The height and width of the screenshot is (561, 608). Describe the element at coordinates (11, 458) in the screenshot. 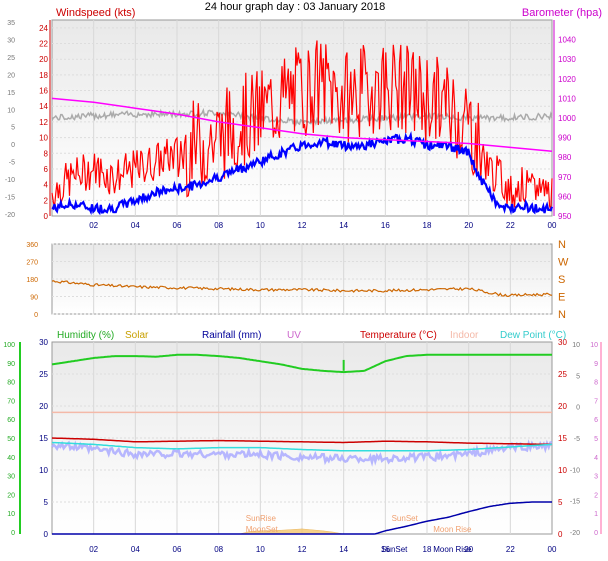

I see `humidity-tick-label: 40` at that location.